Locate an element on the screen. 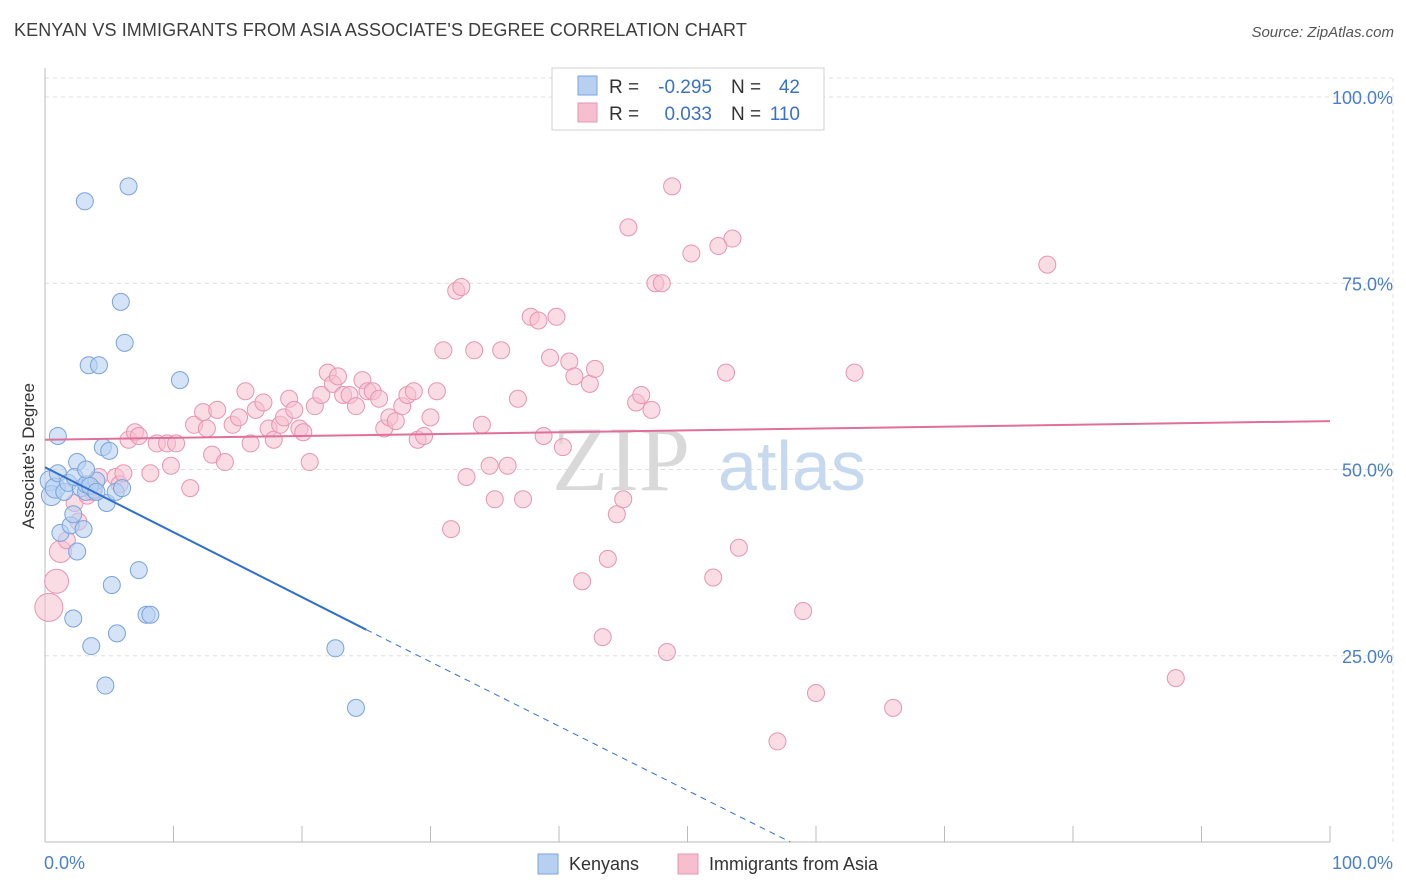  legend-r-label-2: R = is located at coordinates (624, 114).